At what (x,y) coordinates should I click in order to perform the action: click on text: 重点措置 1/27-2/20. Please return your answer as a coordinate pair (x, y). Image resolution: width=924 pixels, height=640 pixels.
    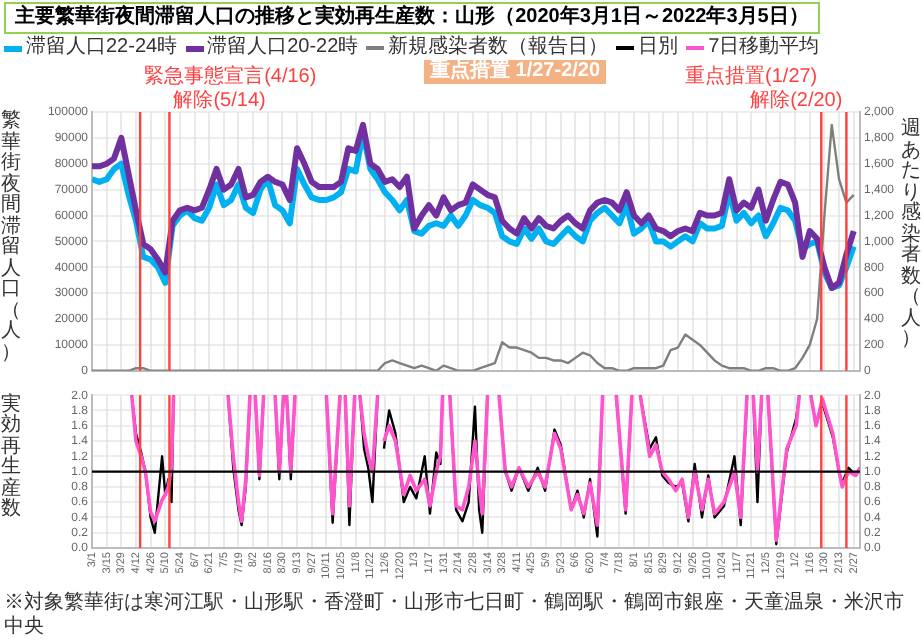
    Looking at the image, I should click on (515, 72).